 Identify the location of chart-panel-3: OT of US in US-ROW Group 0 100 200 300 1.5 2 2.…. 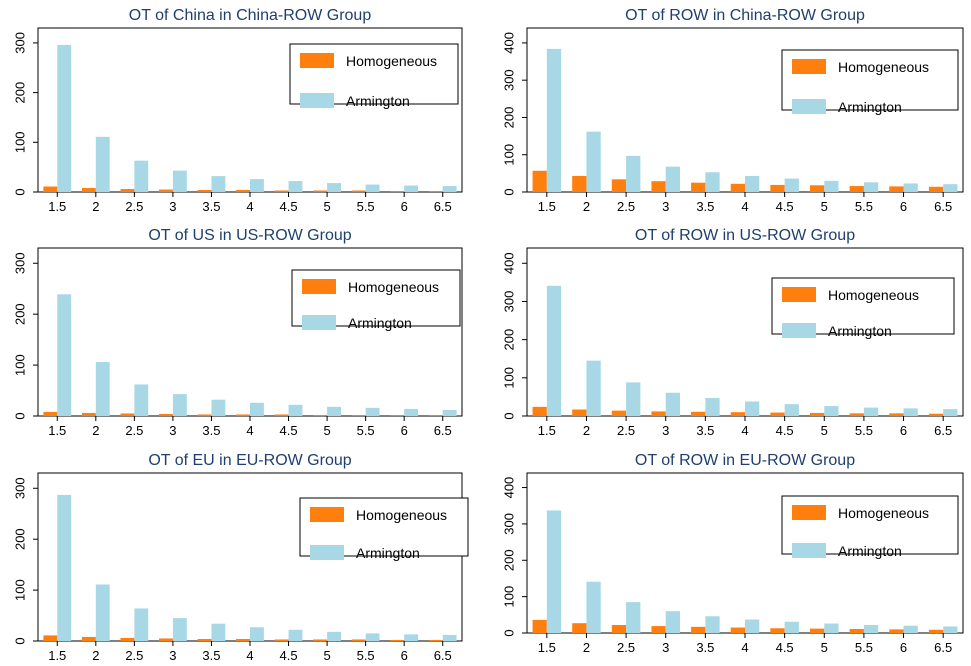
(238, 332).